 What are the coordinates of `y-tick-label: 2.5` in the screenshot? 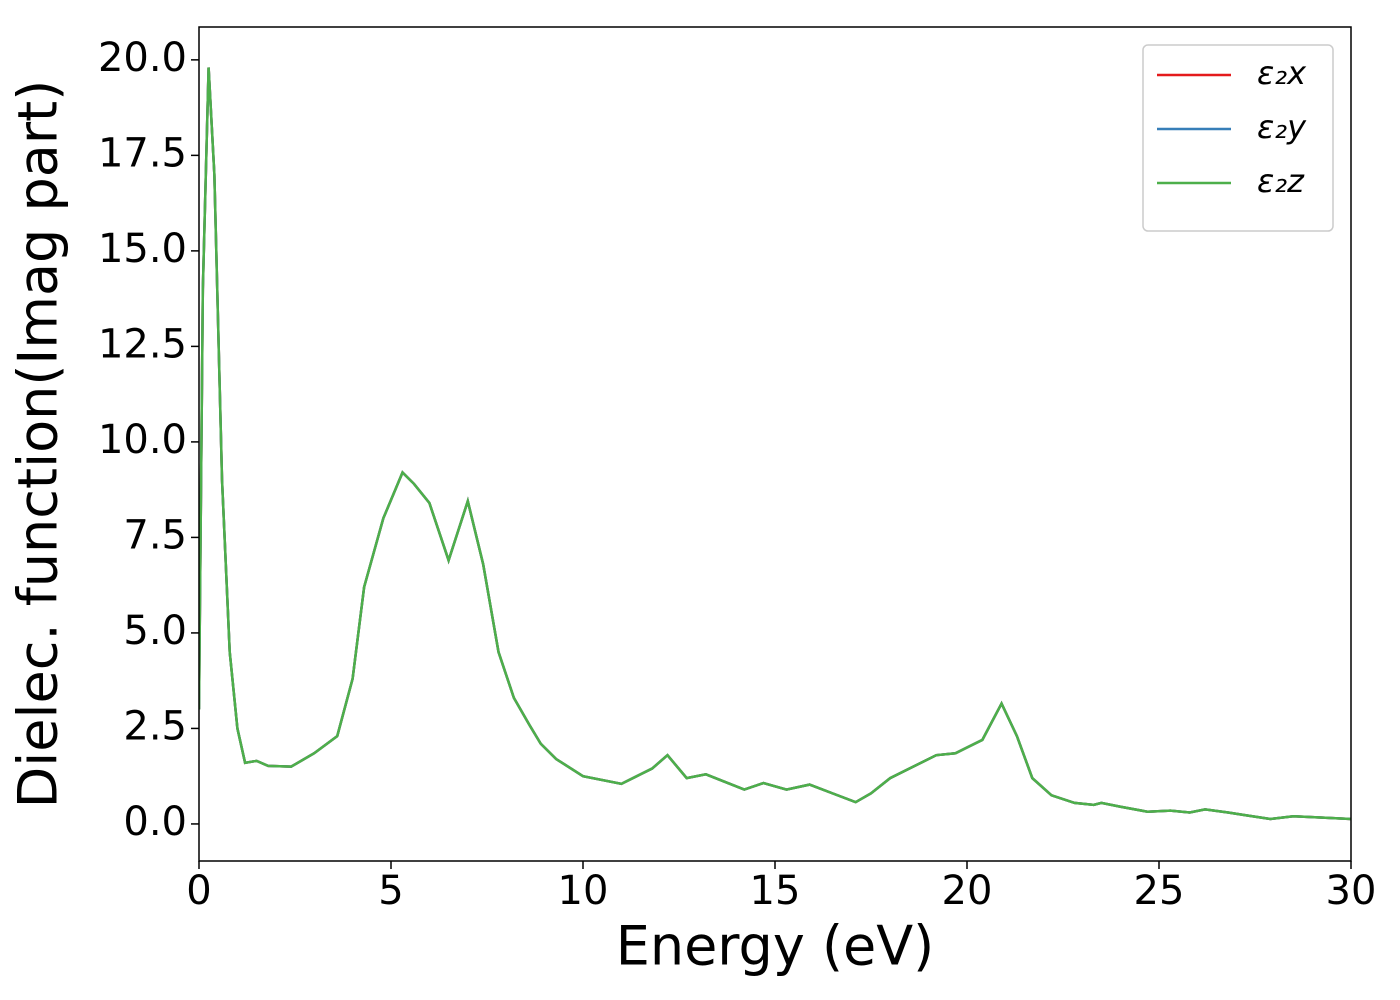 It's located at (155, 726).